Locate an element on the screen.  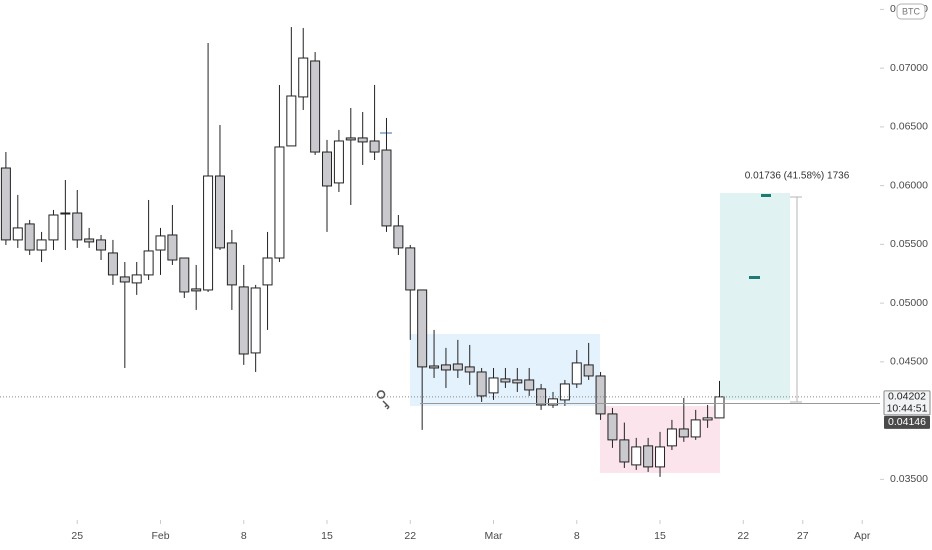
y-tick-label: 0.07000 is located at coordinates (909, 68).